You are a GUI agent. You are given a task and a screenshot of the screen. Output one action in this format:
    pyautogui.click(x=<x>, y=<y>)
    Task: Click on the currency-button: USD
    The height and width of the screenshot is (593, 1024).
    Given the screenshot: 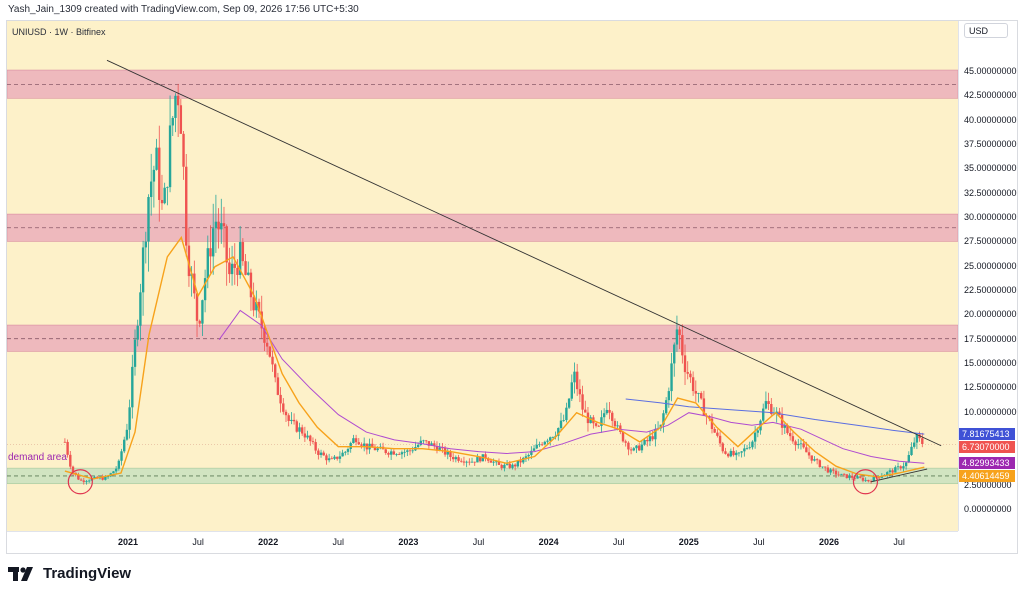 What is the action you would take?
    pyautogui.click(x=986, y=30)
    